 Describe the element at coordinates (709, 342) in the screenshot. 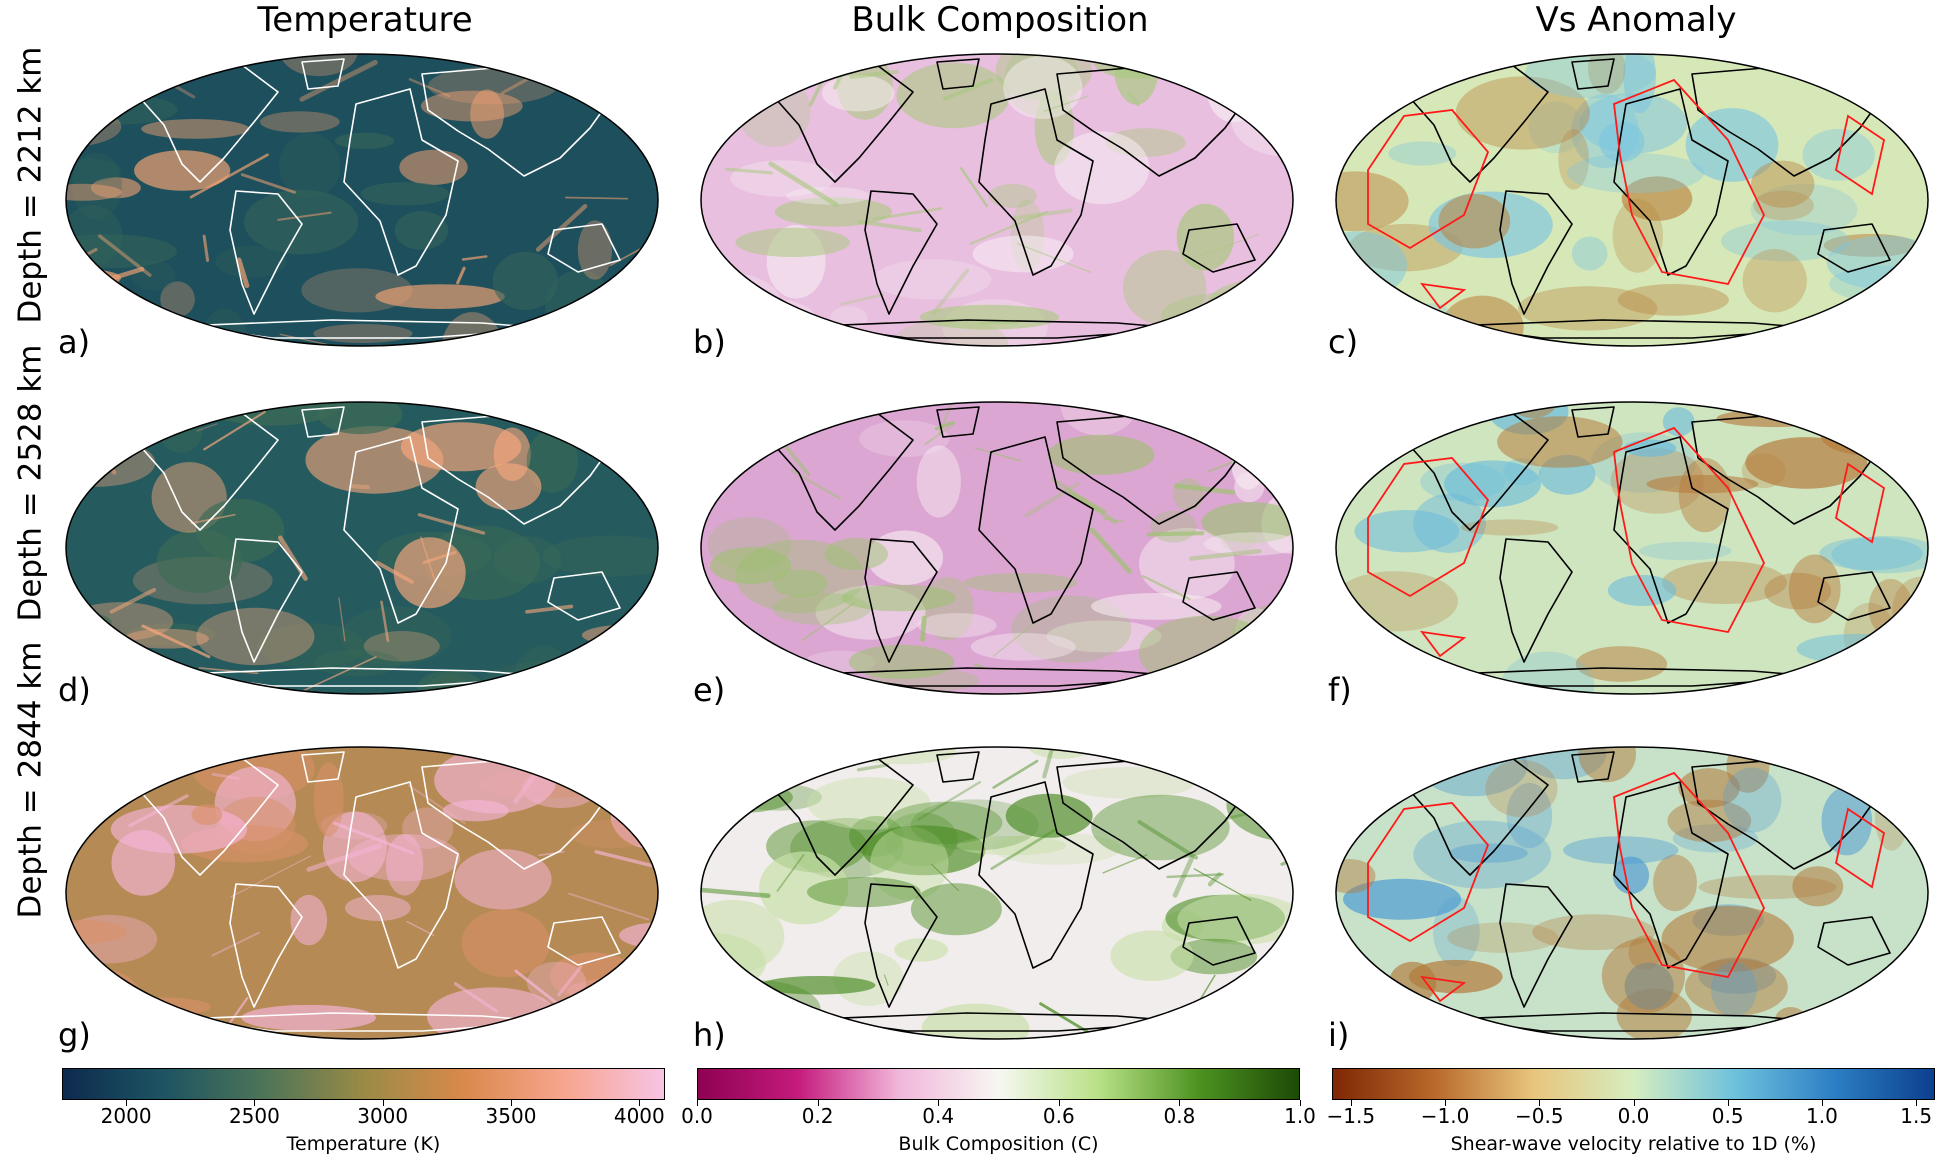

I see `panel-label: b)` at that location.